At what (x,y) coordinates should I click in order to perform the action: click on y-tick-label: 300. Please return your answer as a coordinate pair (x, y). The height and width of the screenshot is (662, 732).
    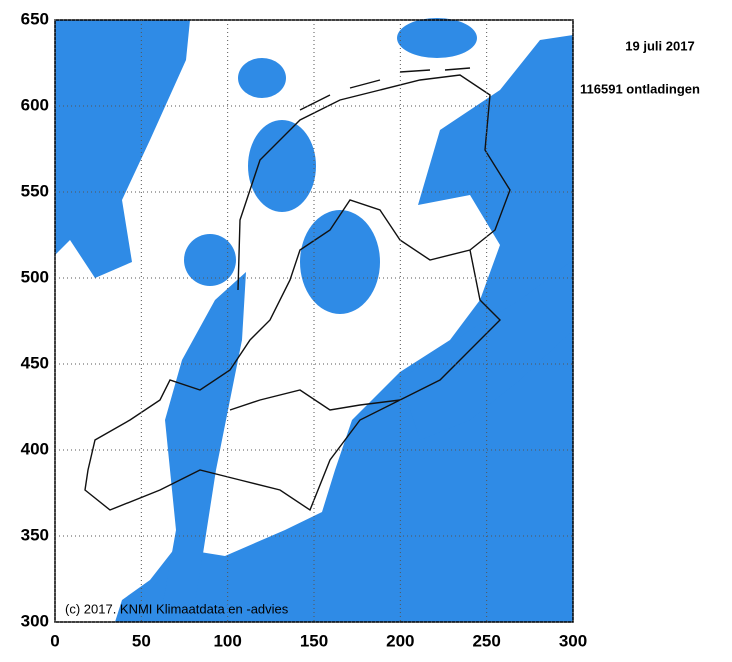
    Looking at the image, I should click on (35, 620).